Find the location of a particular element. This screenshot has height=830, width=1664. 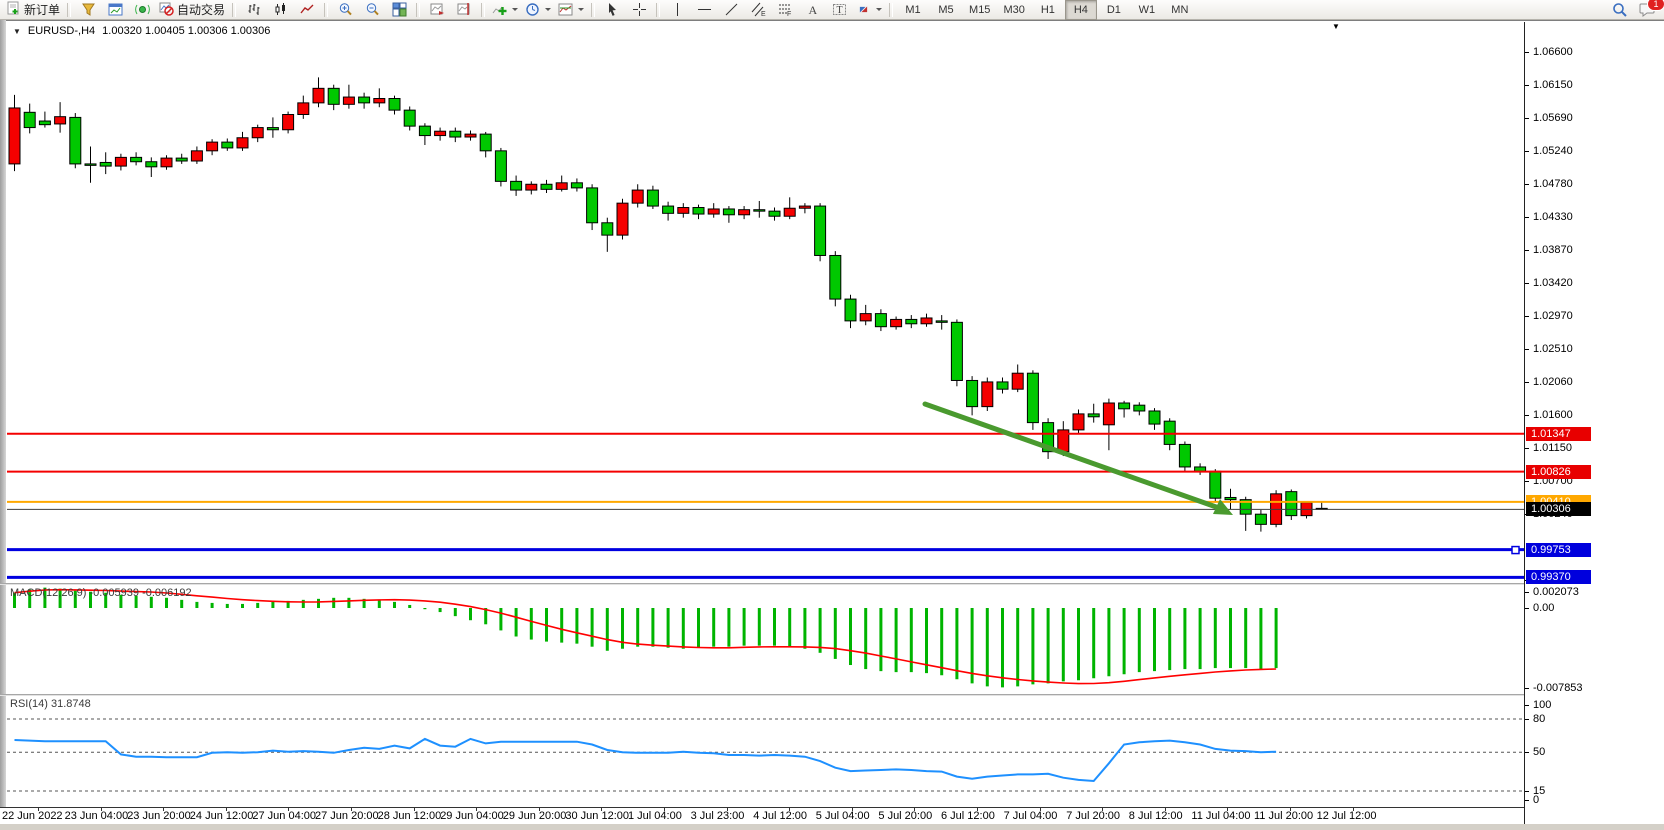

equidistant-channel-icon: E is located at coordinates (758, 9).